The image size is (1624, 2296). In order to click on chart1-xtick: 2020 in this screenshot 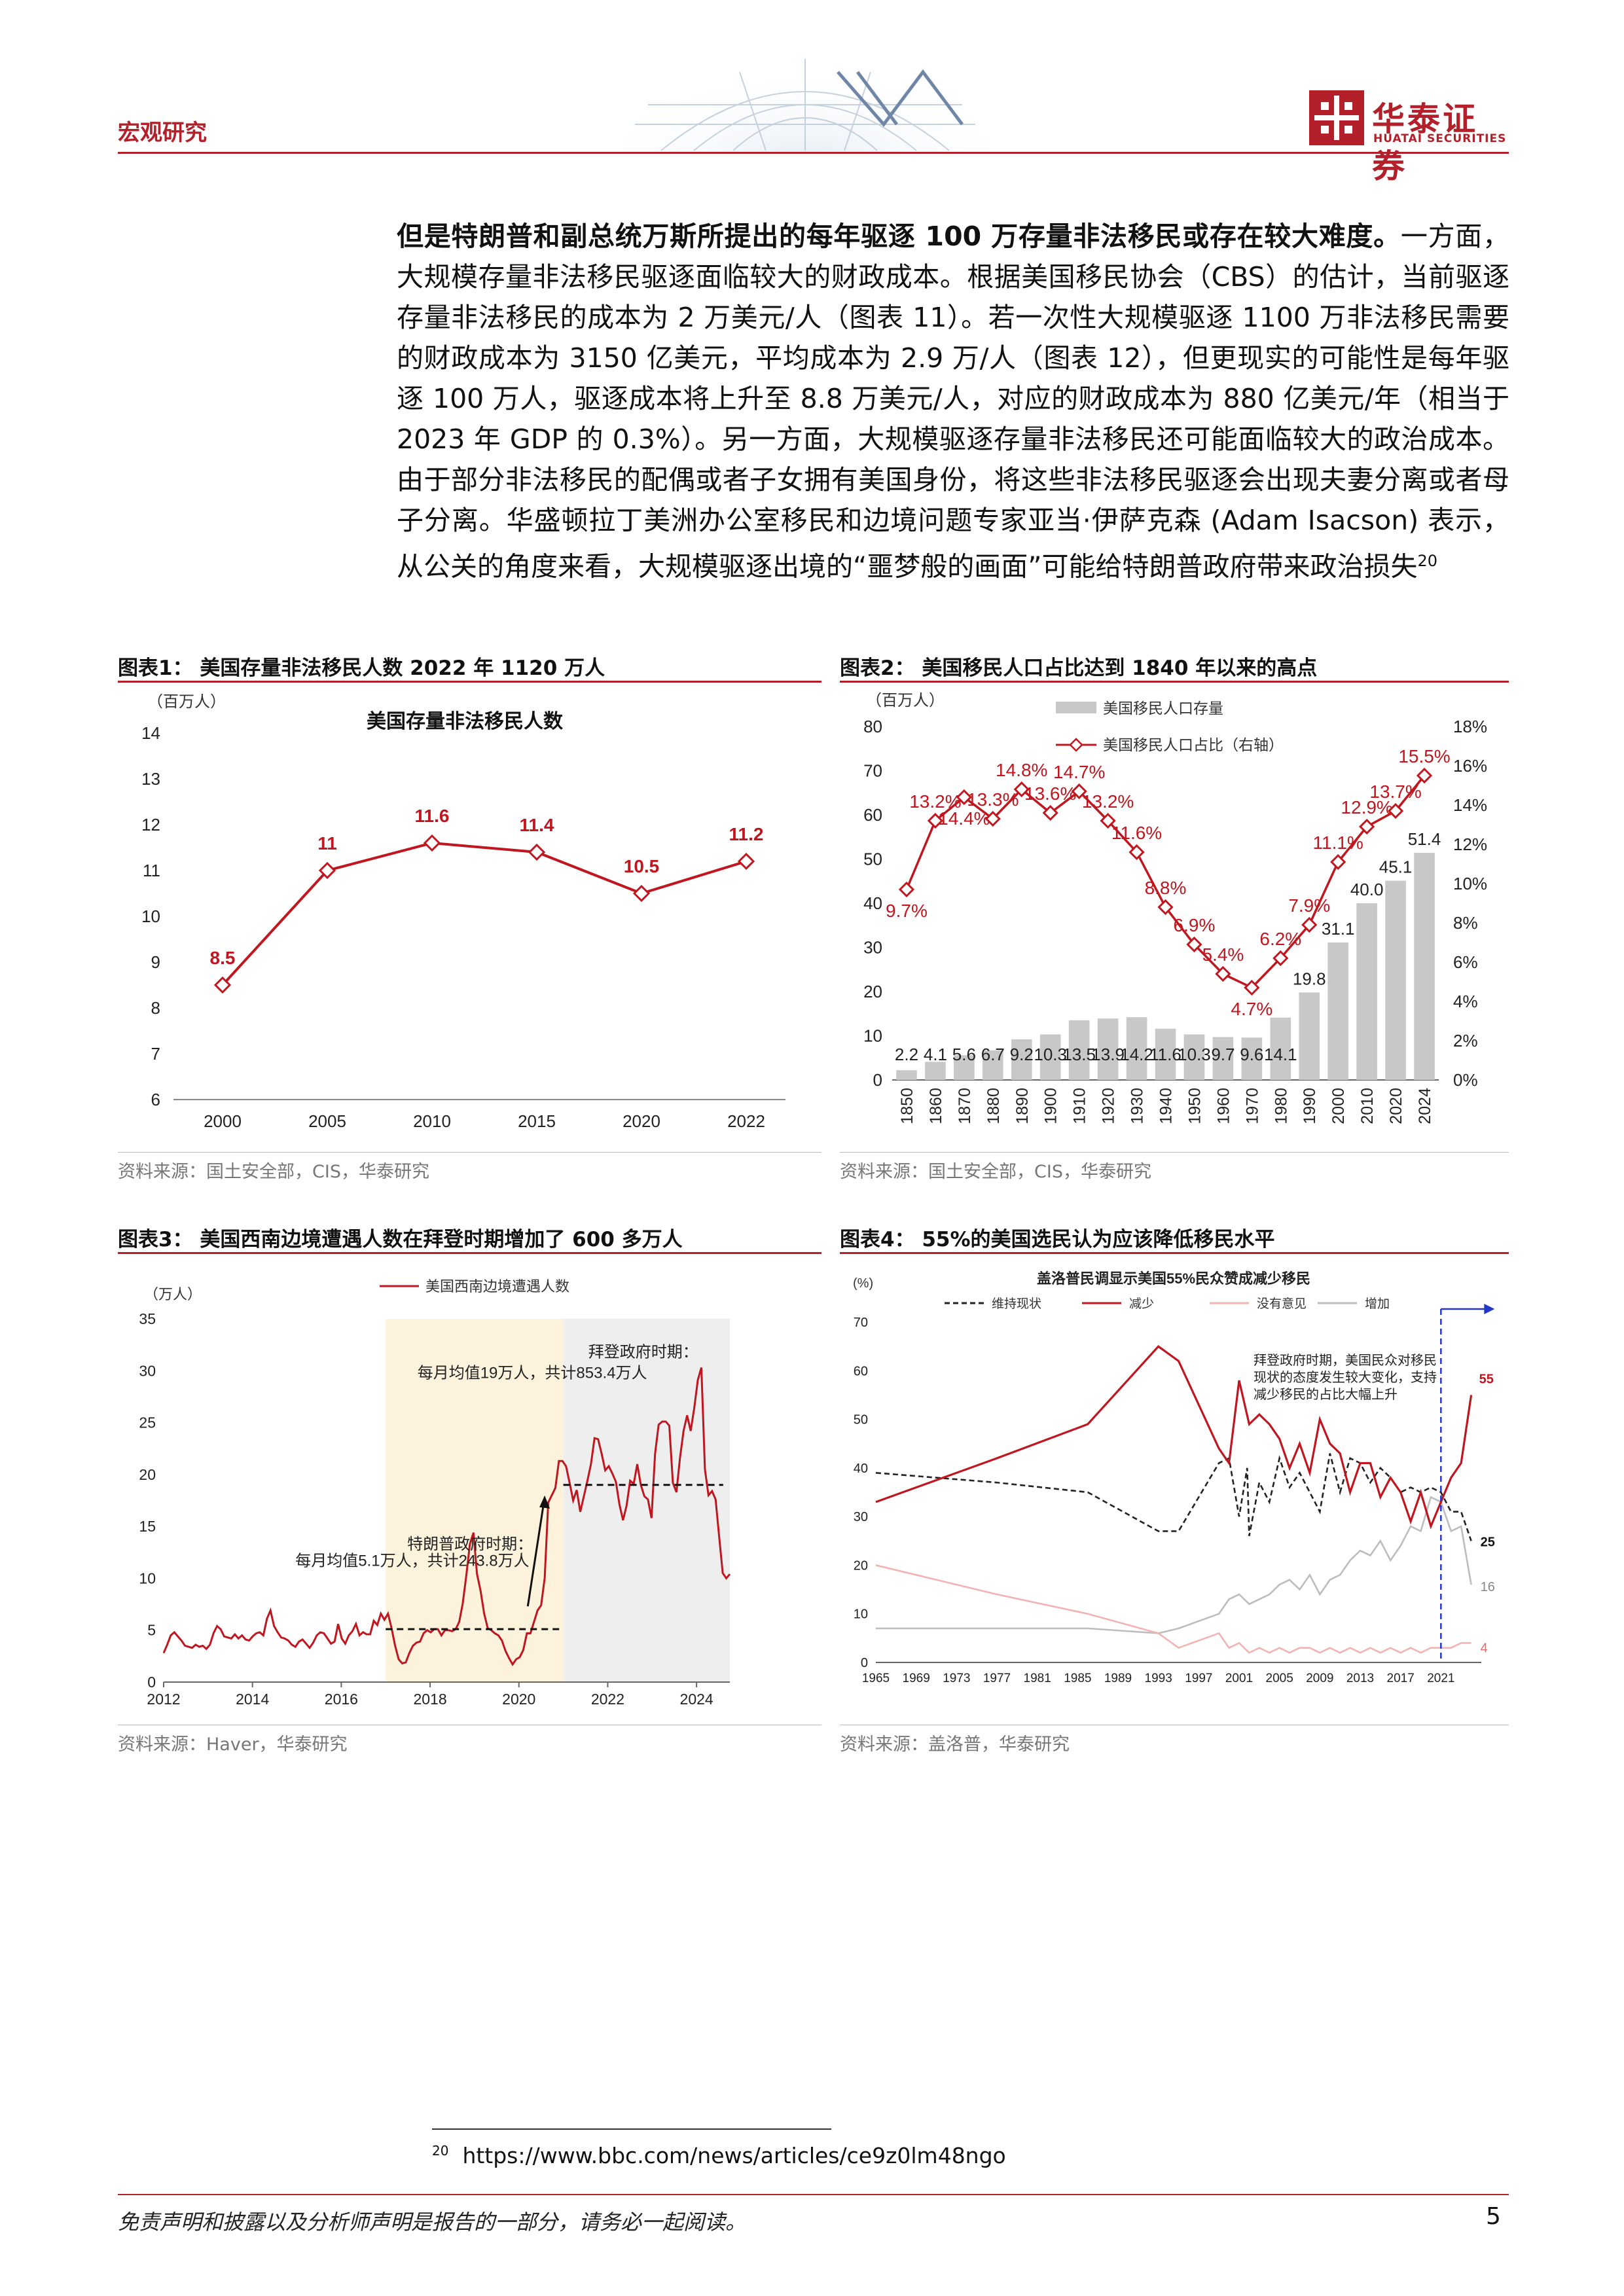, I will do `click(641, 1121)`.